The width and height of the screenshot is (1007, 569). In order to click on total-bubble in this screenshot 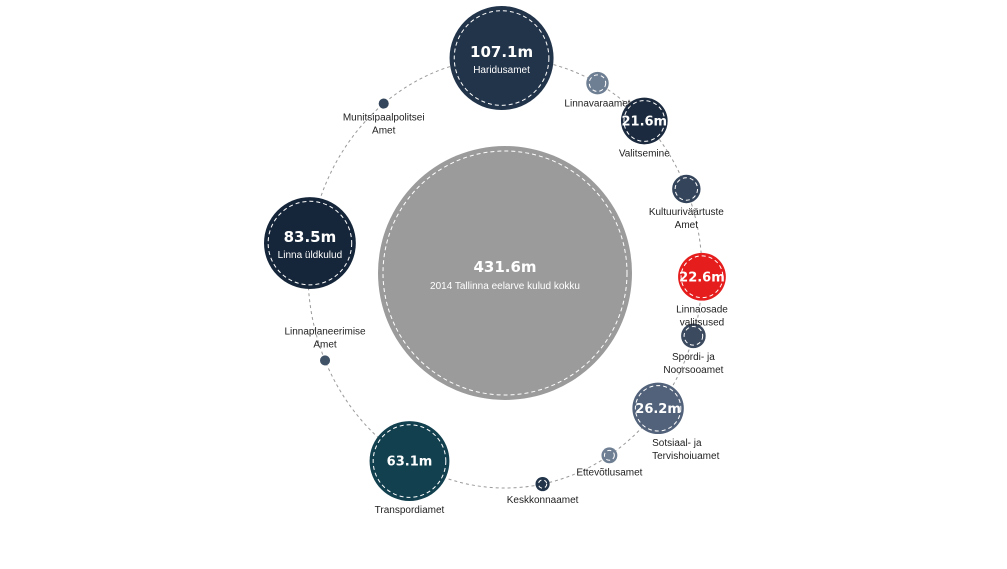, I will do `click(505, 273)`.